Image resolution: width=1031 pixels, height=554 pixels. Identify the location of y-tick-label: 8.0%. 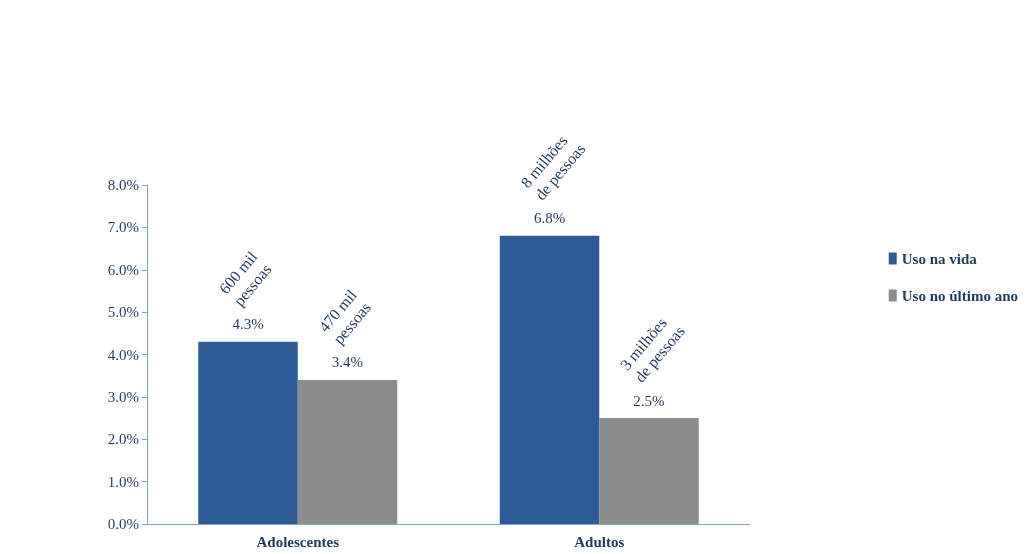
(123, 185).